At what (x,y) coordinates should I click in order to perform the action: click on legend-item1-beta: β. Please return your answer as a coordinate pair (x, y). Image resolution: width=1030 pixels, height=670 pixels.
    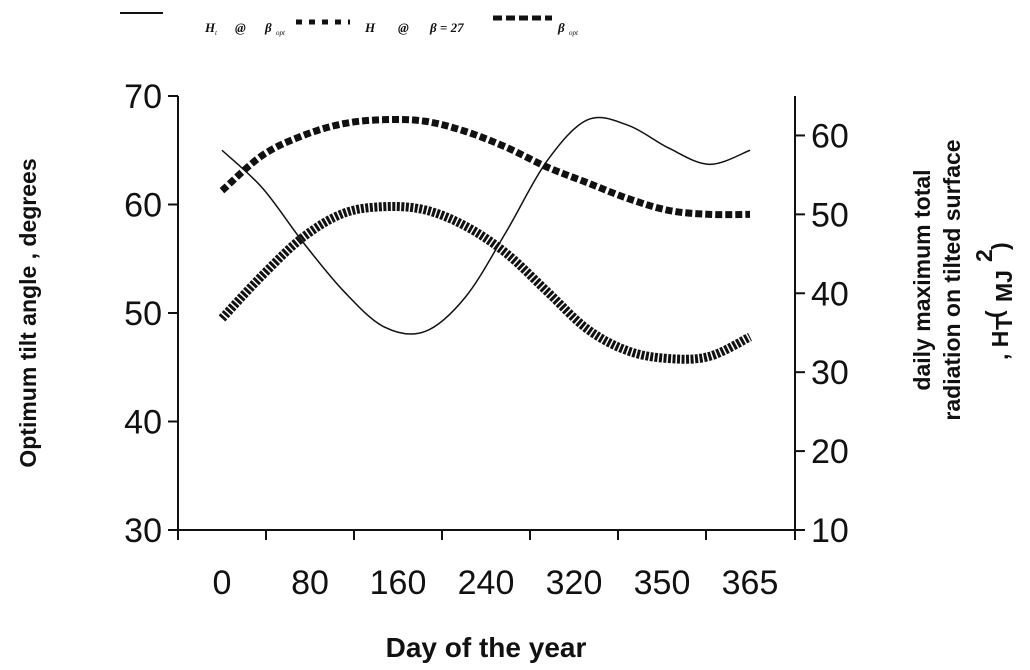
    Looking at the image, I should click on (268, 27).